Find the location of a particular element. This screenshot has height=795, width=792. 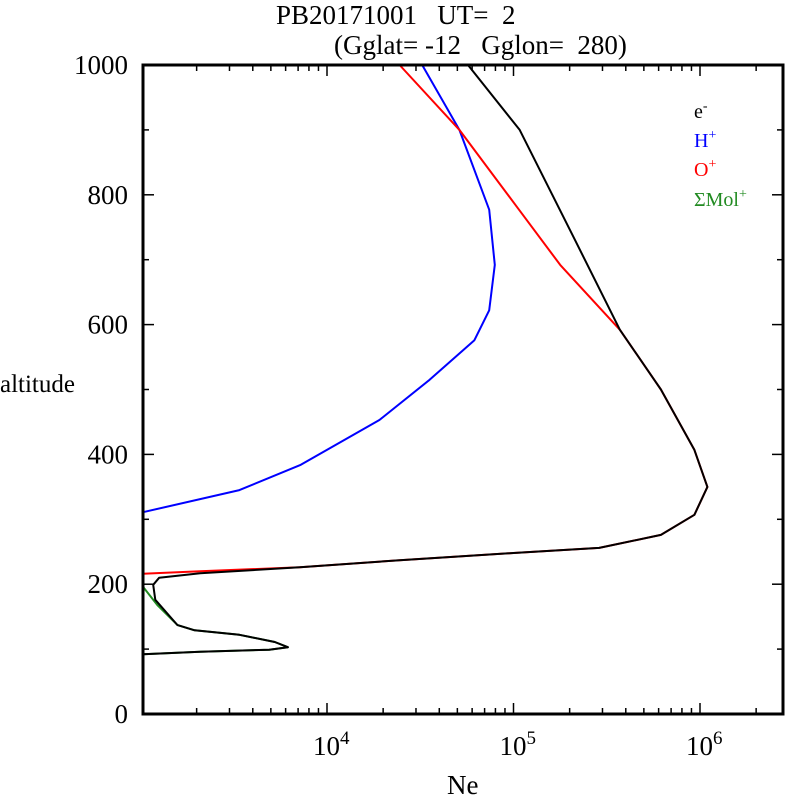

chart-title-line2: (Gglat= -12 Gglon= 280) is located at coordinates (480, 45).